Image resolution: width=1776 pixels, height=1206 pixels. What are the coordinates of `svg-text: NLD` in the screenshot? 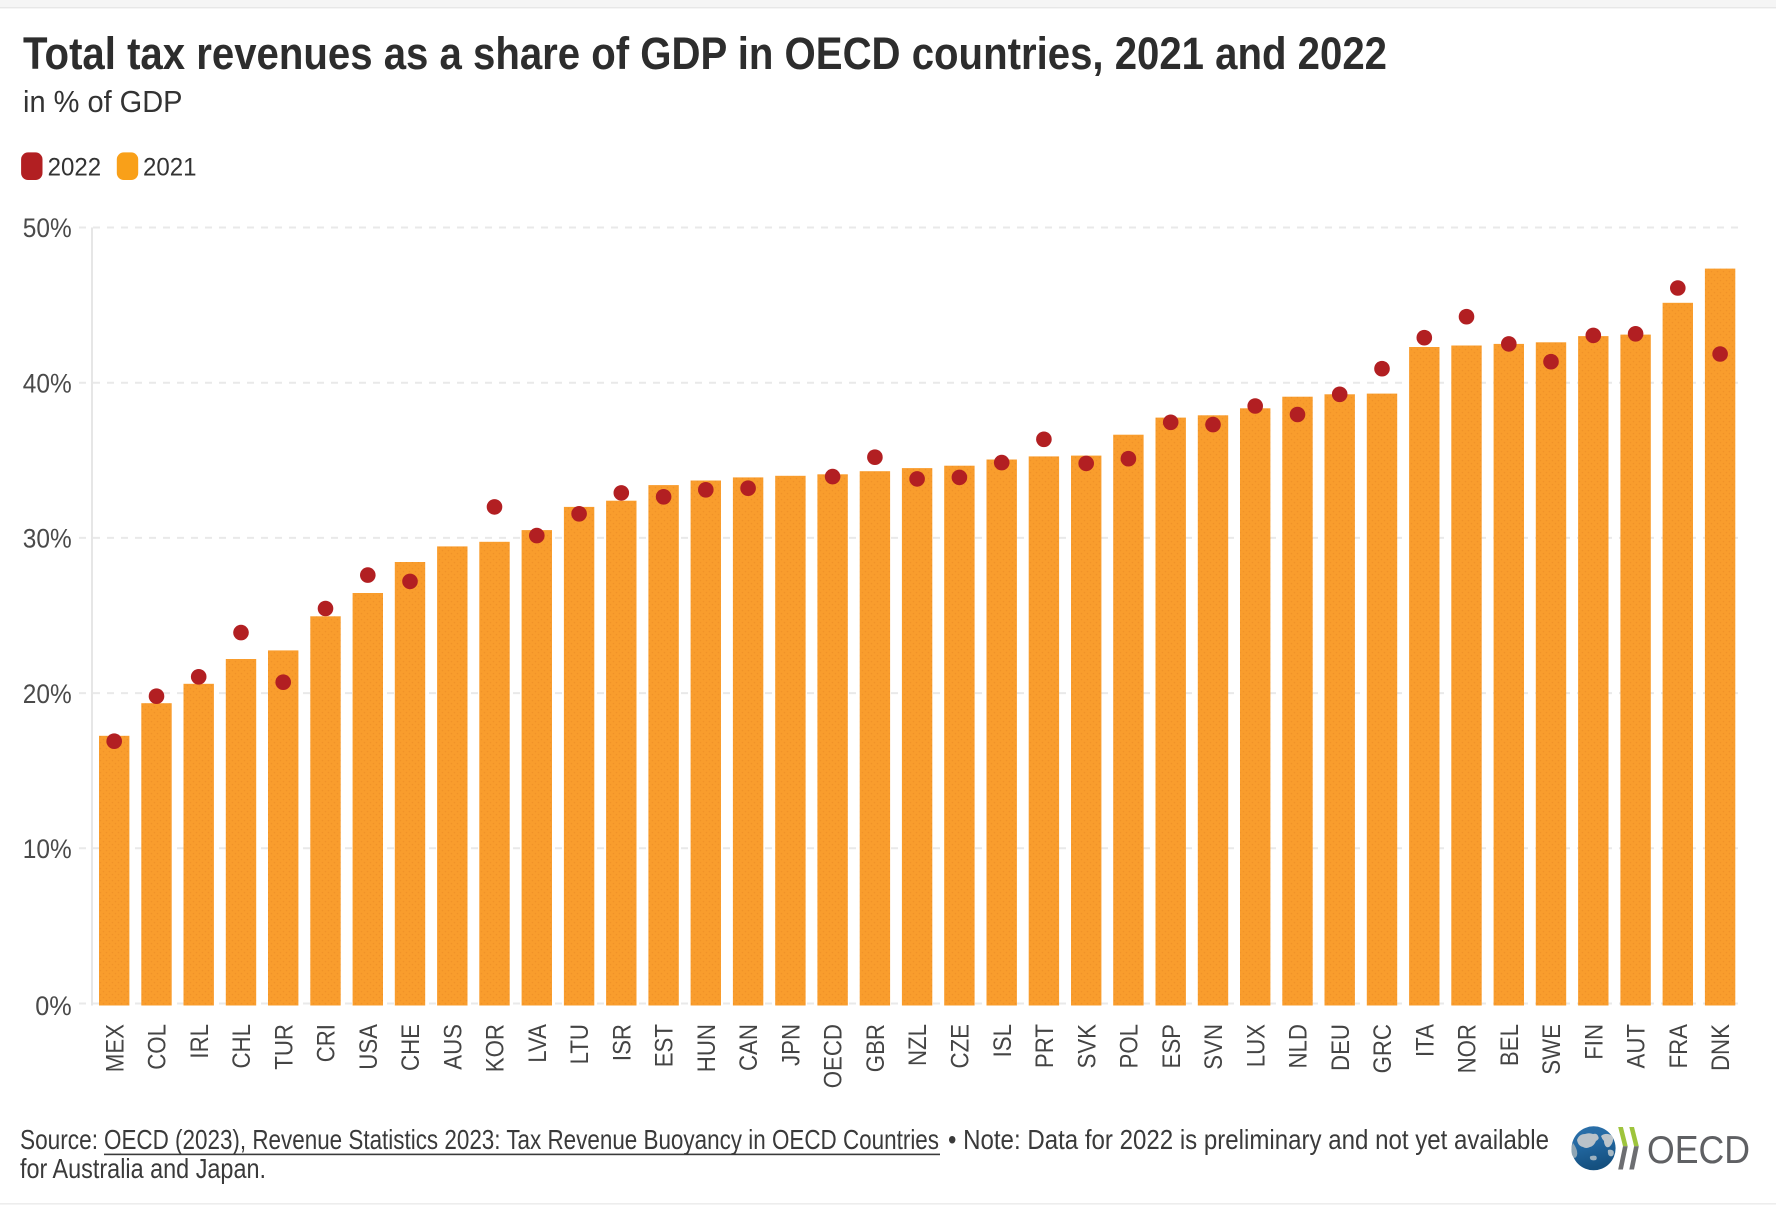 It's located at (1299, 1046).